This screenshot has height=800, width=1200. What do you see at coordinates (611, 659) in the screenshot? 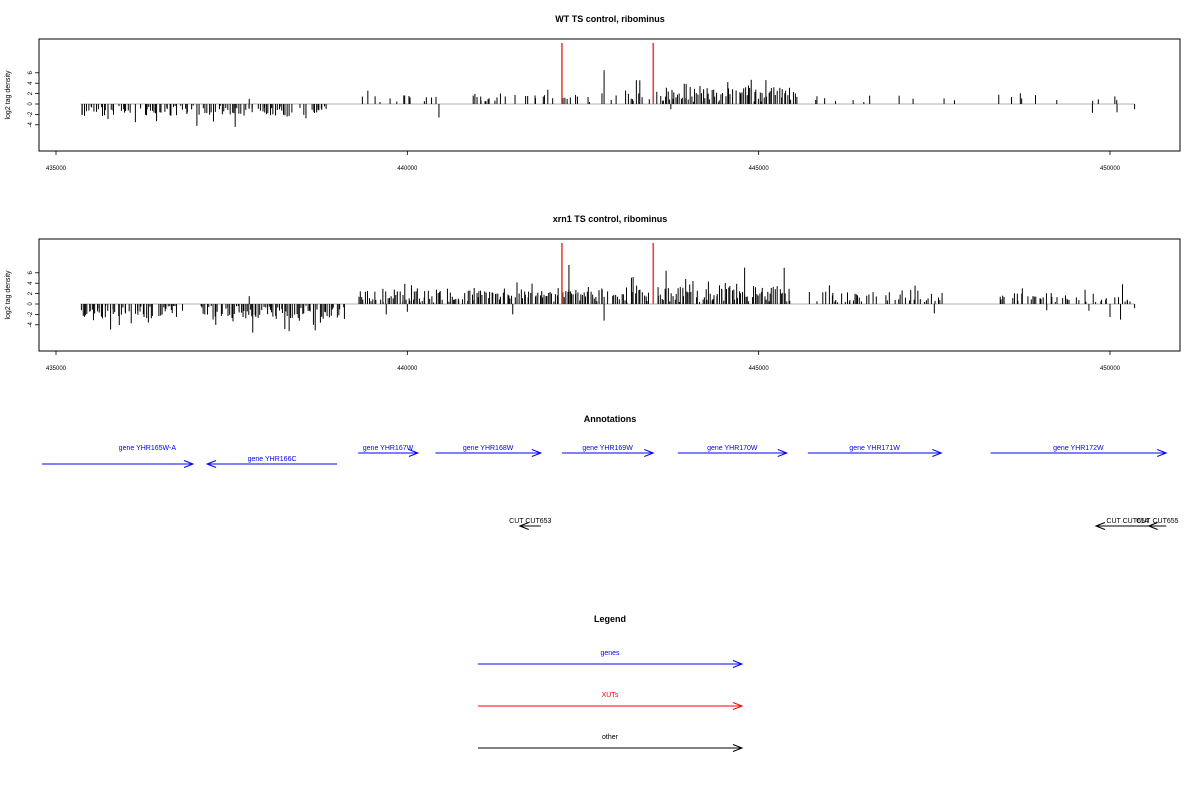
I see `legend-item: genes` at bounding box center [611, 659].